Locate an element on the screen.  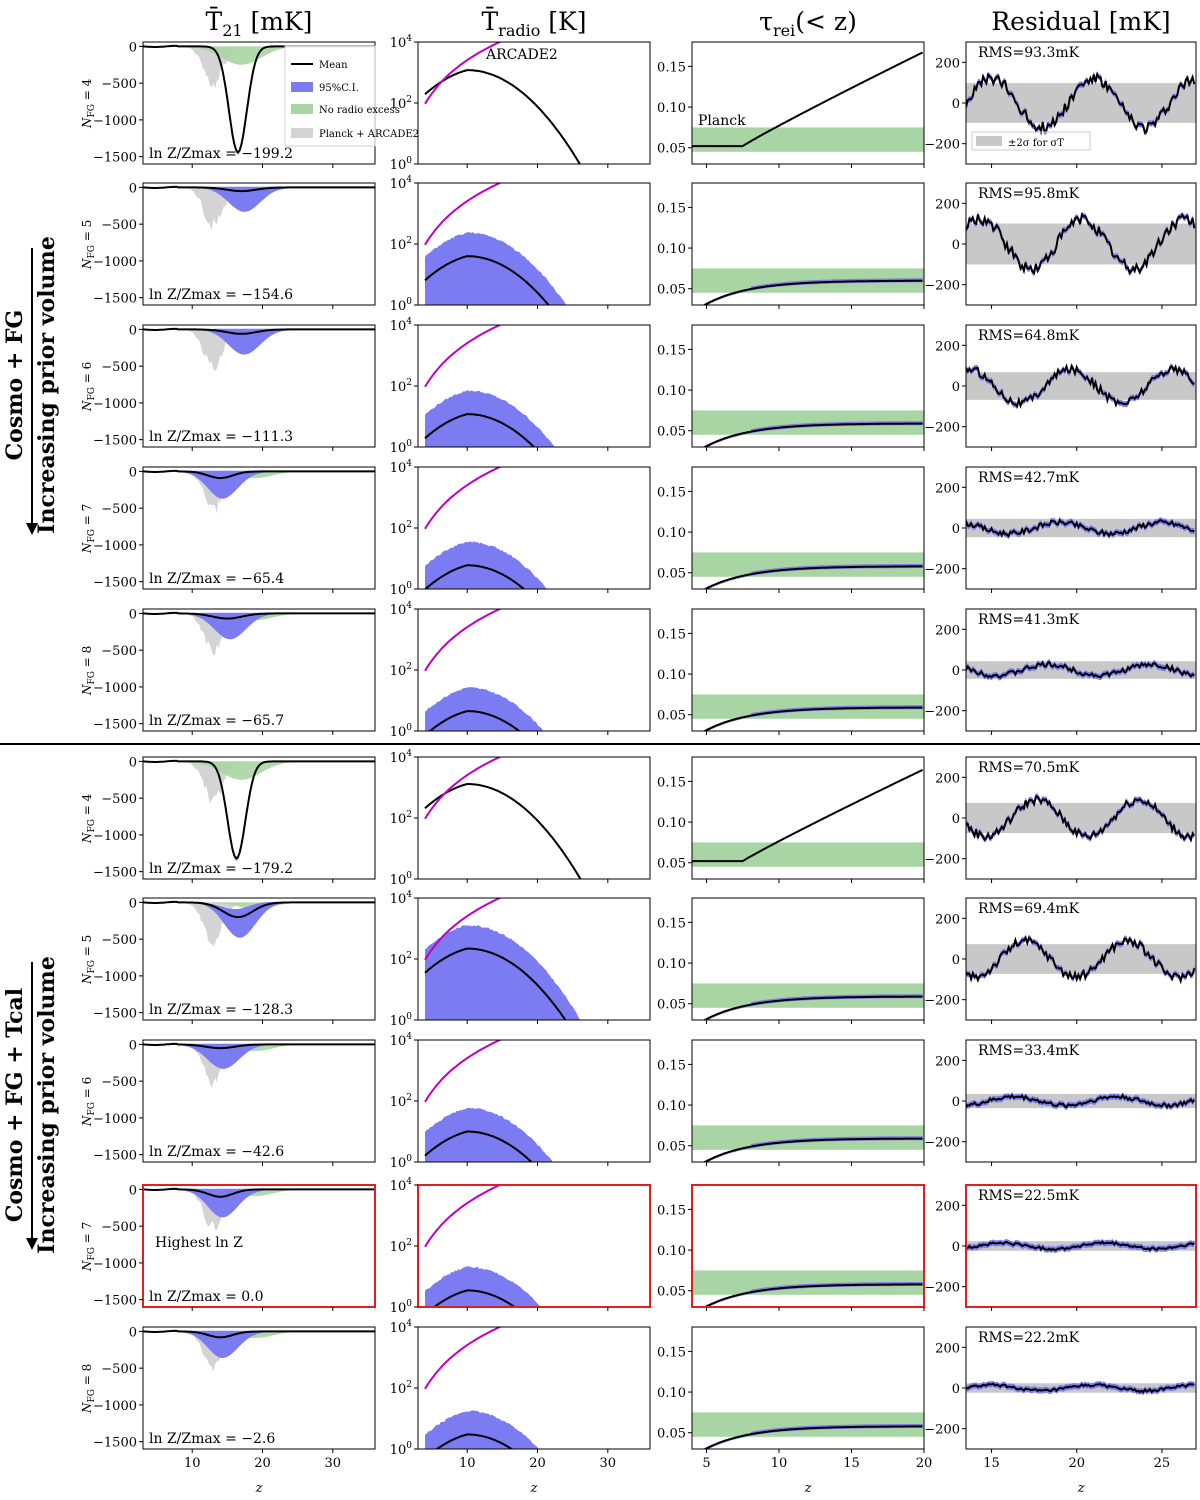
arcade2-line is located at coordinates (463, 356).